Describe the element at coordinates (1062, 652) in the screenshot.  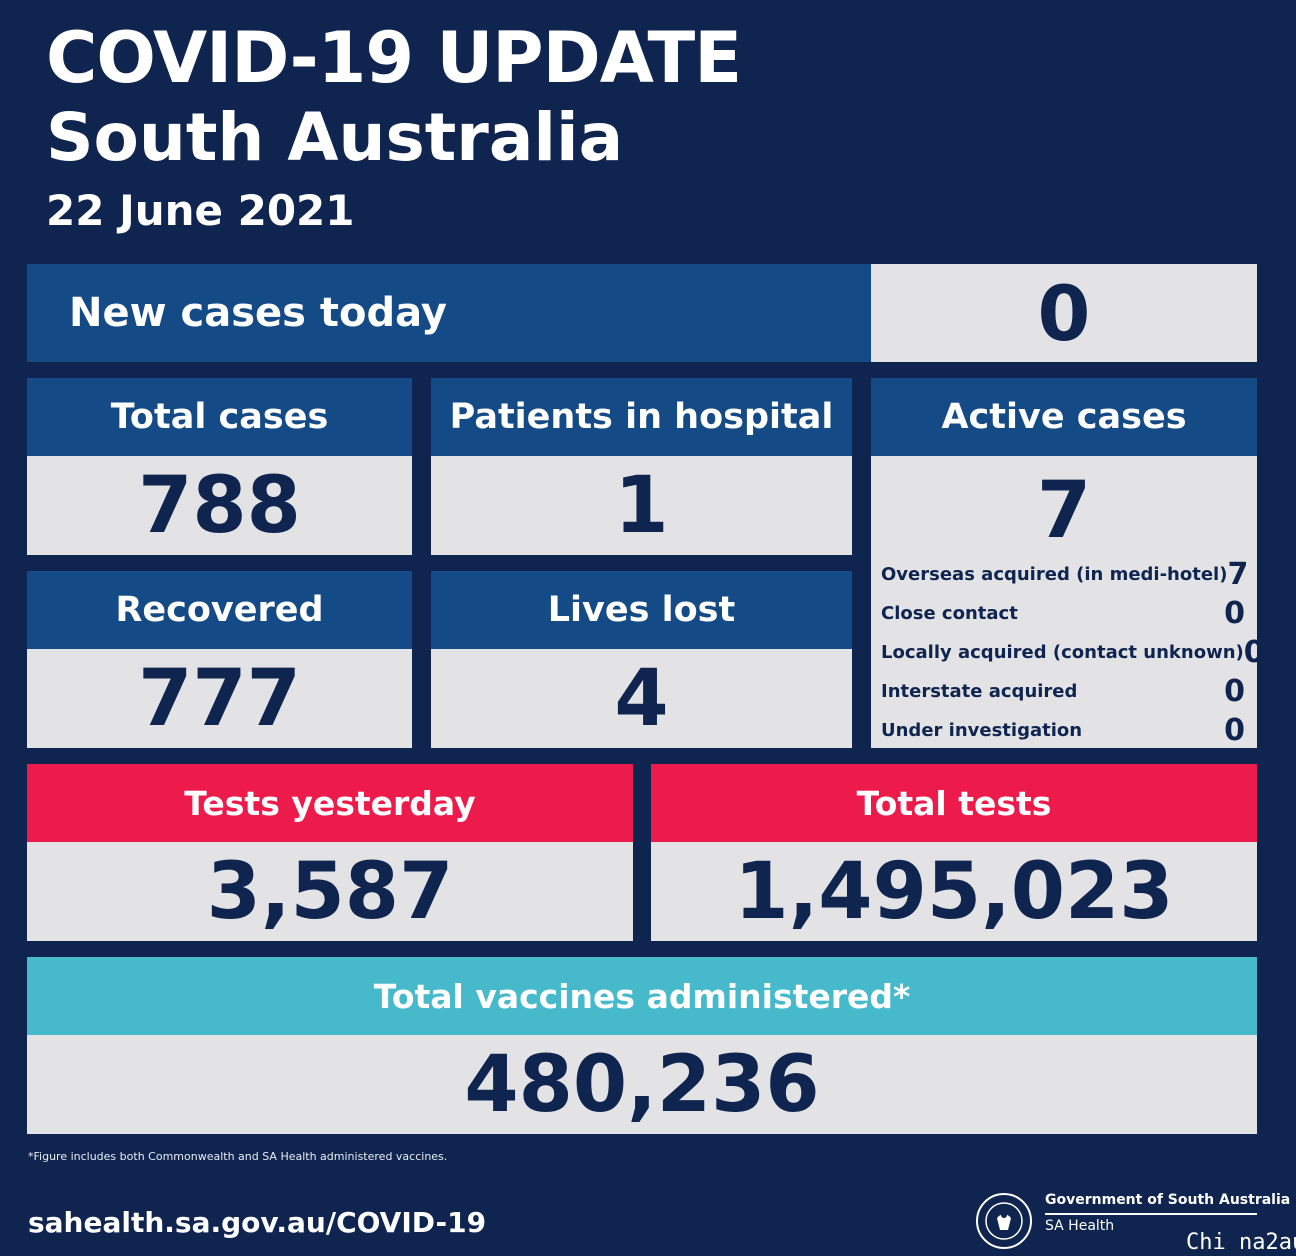
I see `breakdown-label: Locally acquired (contact unknown)` at that location.